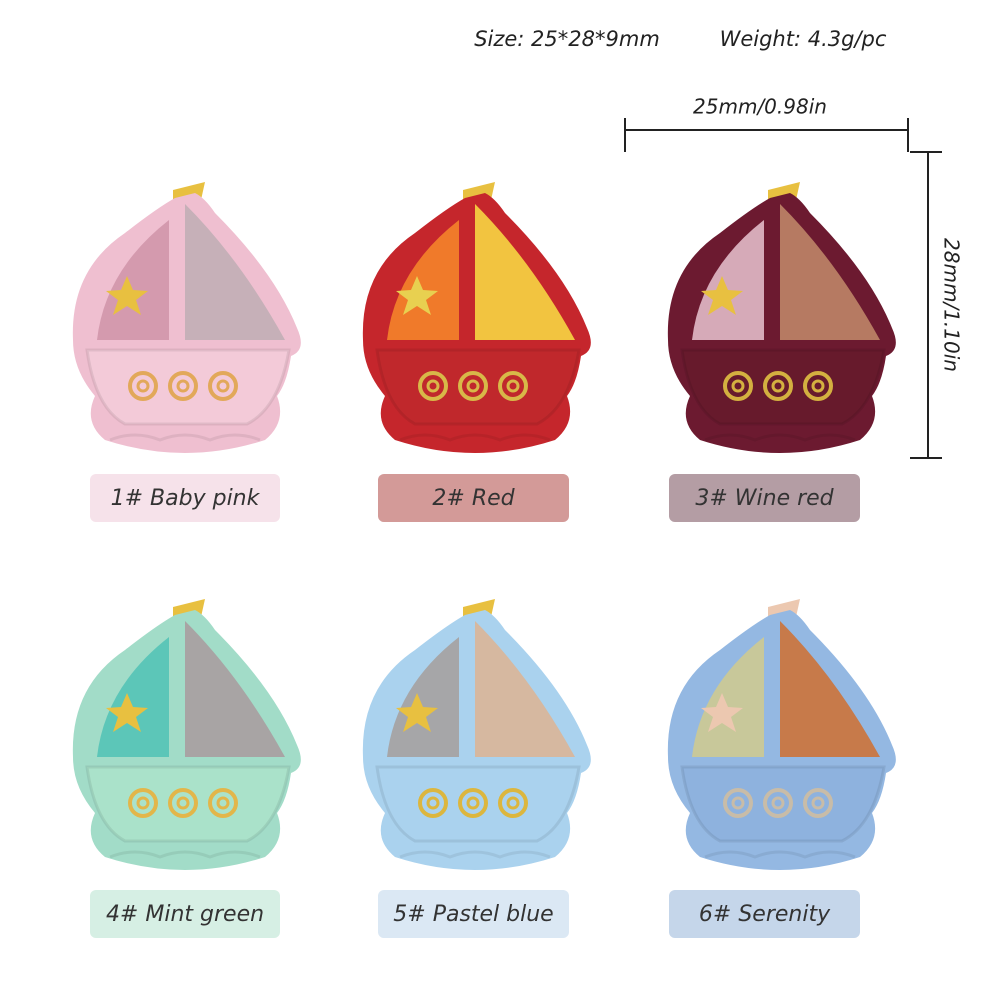  Describe the element at coordinates (567, 39) in the screenshot. I see `size-text: Size: 25*28*9mm` at that location.